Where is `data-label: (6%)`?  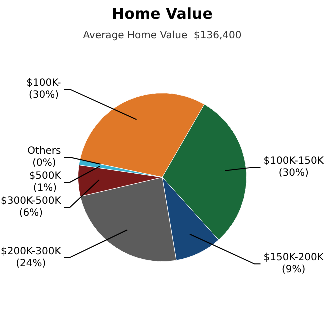 data-label: (6%) is located at coordinates (31, 214).